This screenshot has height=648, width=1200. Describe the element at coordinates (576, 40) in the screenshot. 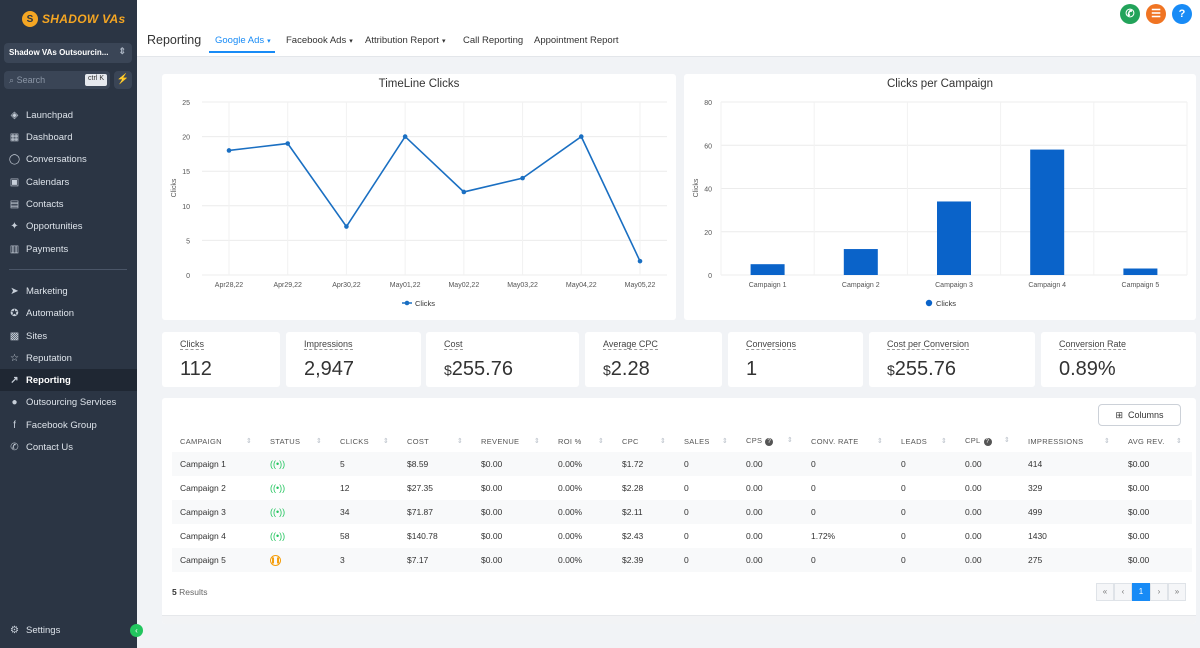

I see `tab-appointment-report: Appointment Report` at that location.